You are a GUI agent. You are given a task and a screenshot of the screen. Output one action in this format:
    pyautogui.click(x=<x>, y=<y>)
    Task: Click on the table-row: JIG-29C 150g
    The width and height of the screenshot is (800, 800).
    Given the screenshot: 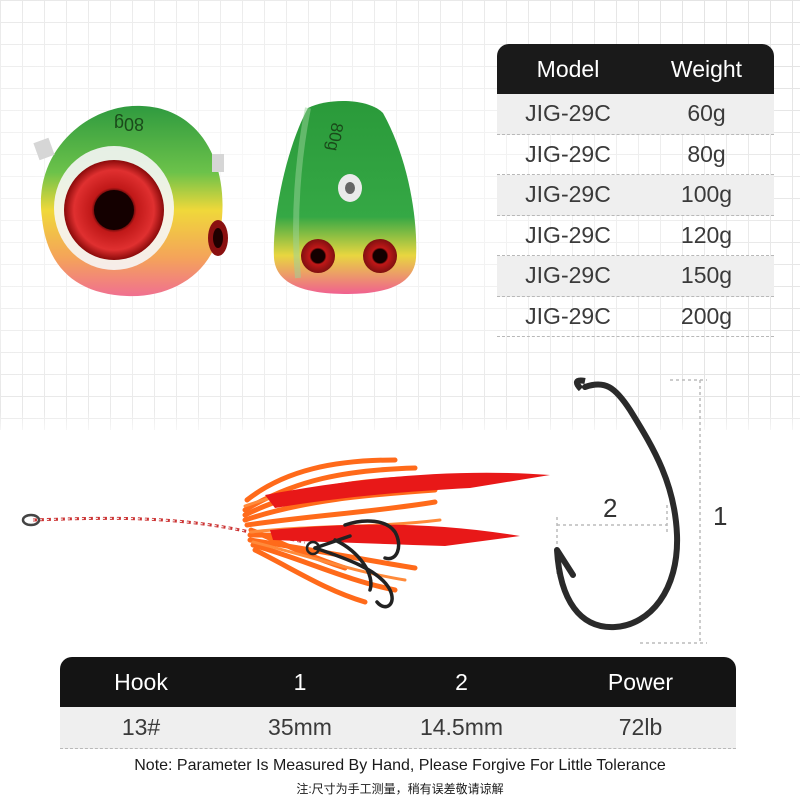 What is the action you would take?
    pyautogui.click(x=635, y=276)
    